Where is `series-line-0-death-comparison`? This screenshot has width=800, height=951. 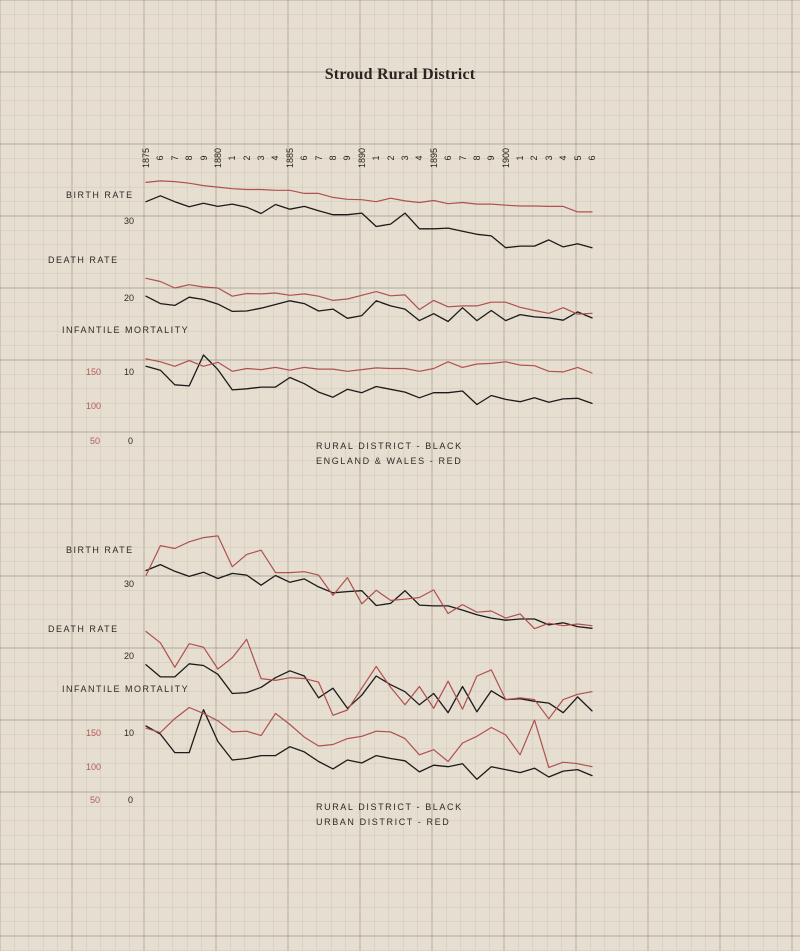
series-line-0-death-comparison is located at coordinates (369, 296).